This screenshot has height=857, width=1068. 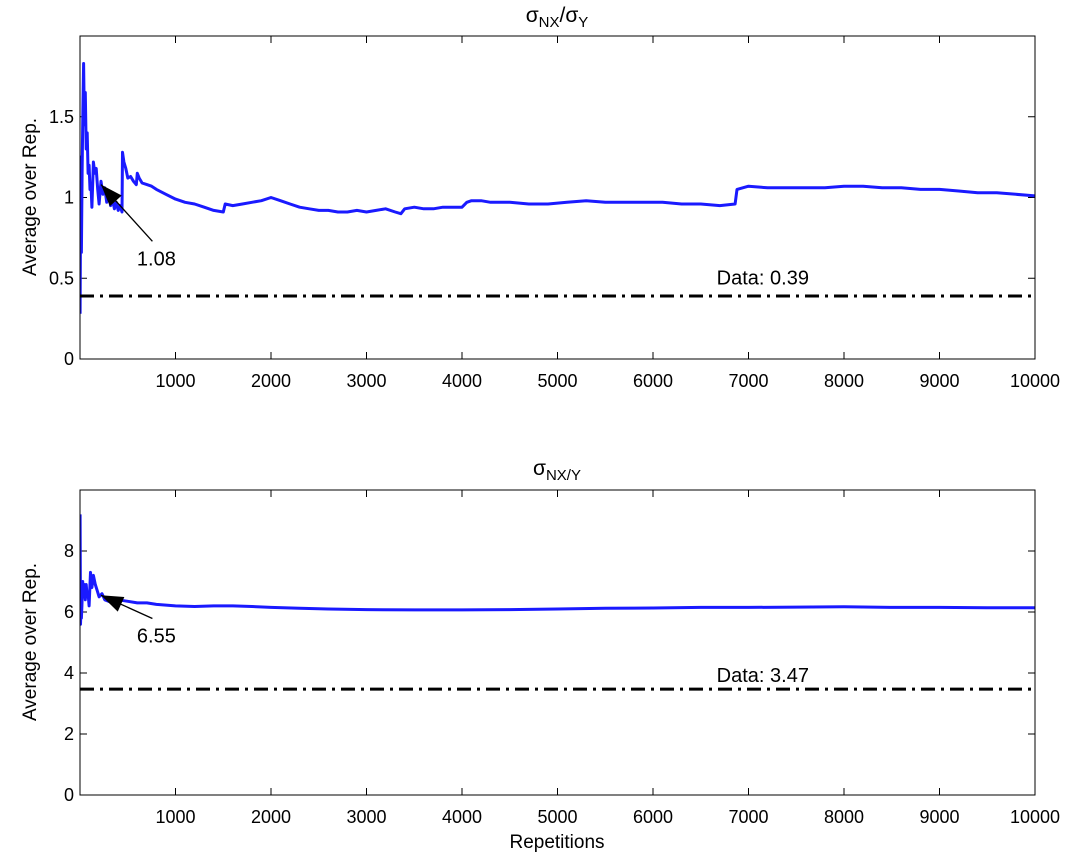 What do you see at coordinates (69, 198) in the screenshot?
I see `y-tick-label: 1` at bounding box center [69, 198].